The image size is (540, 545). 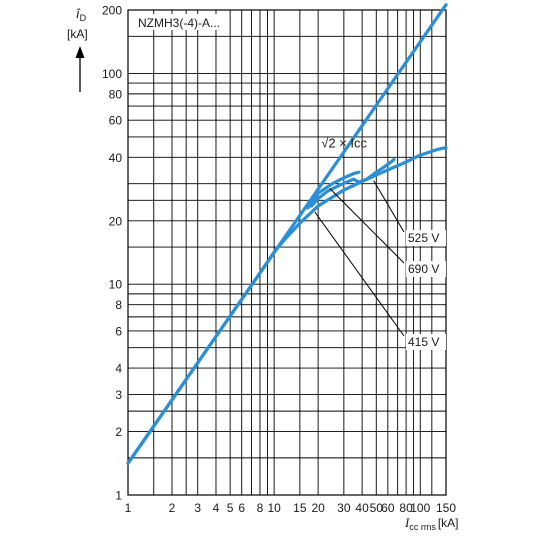 What do you see at coordinates (116, 121) in the screenshot?
I see `y-tick-label: 60` at bounding box center [116, 121].